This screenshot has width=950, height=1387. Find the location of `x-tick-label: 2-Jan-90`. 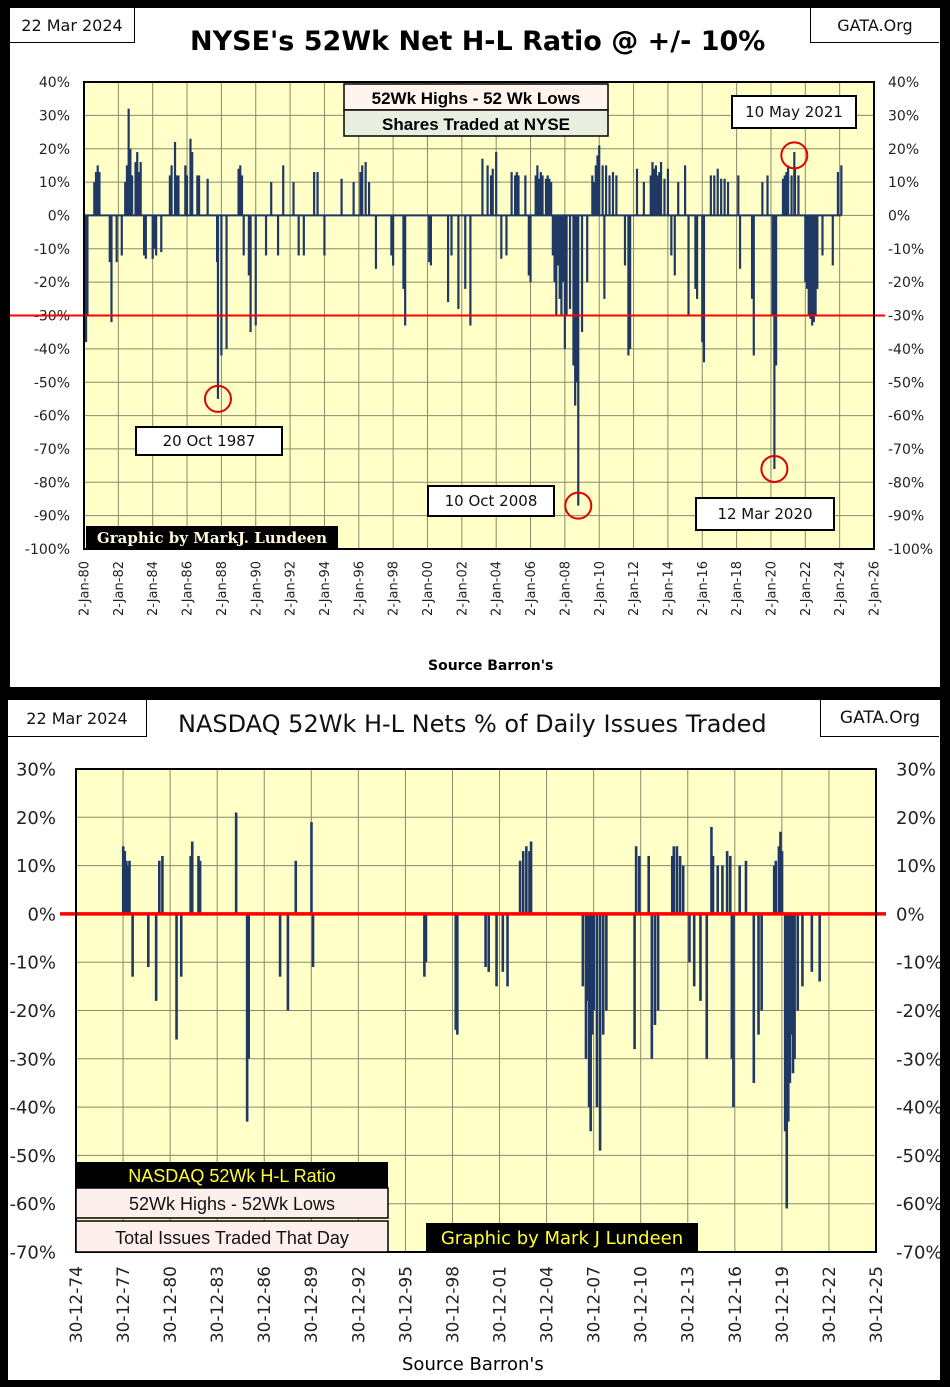

x-tick-label: 2-Jan-90 is located at coordinates (256, 588).